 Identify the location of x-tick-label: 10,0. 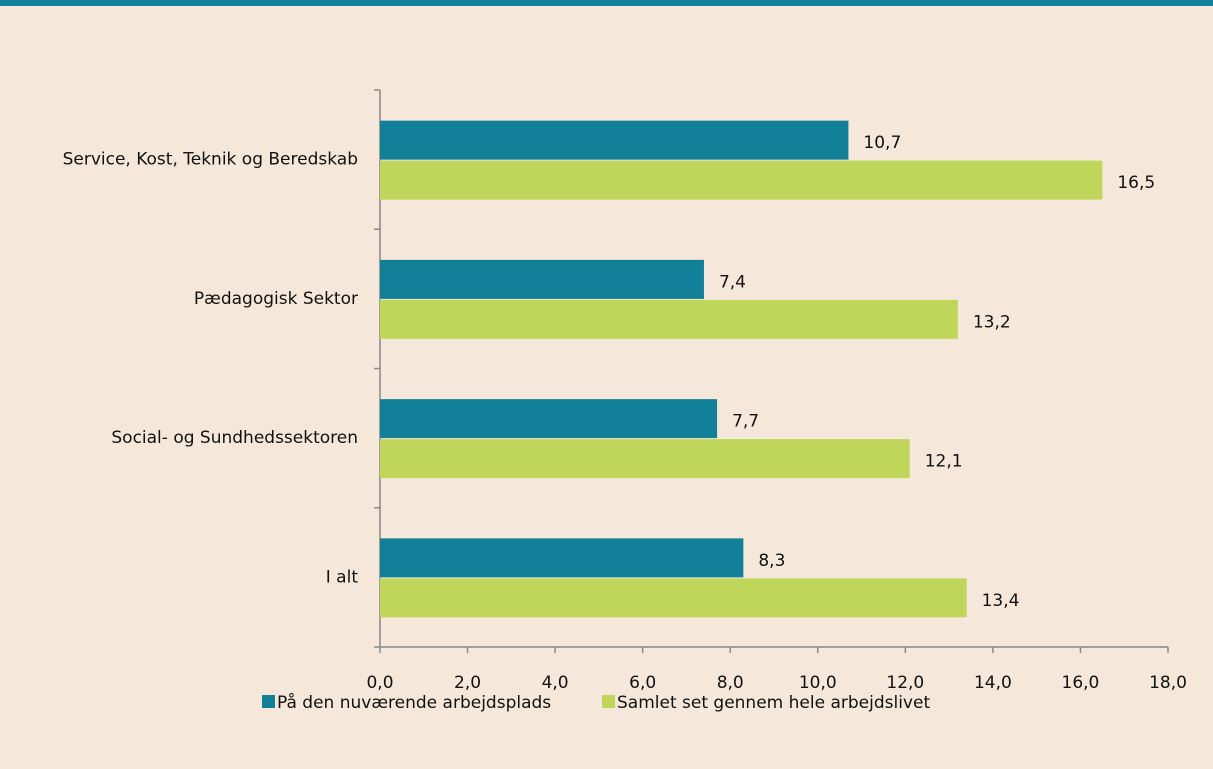
(818, 683).